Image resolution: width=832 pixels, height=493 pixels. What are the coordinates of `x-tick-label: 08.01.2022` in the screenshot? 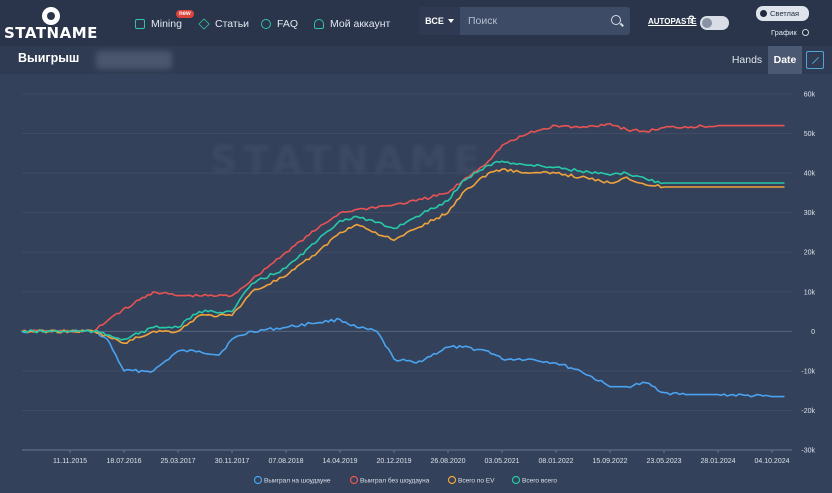 It's located at (555, 461).